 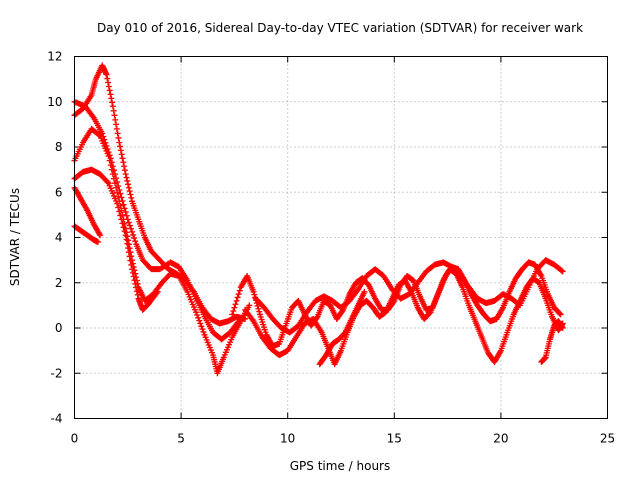 What do you see at coordinates (54, 57) in the screenshot?
I see `y-tick-label: 12` at bounding box center [54, 57].